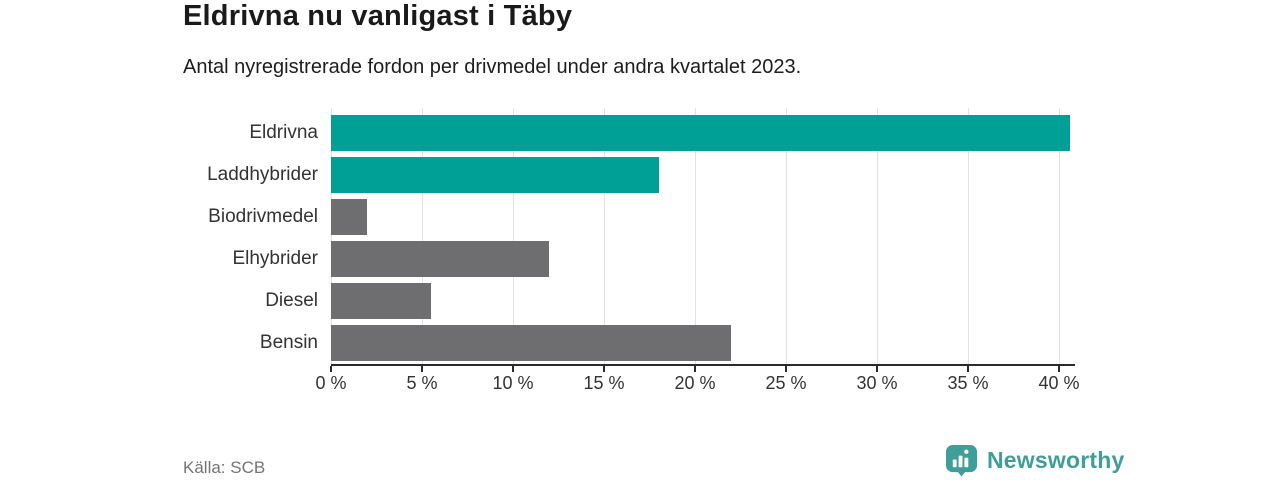 This screenshot has height=480, width=1280. I want to click on newsworthy-bubble-chart-icon, so click(961, 460).